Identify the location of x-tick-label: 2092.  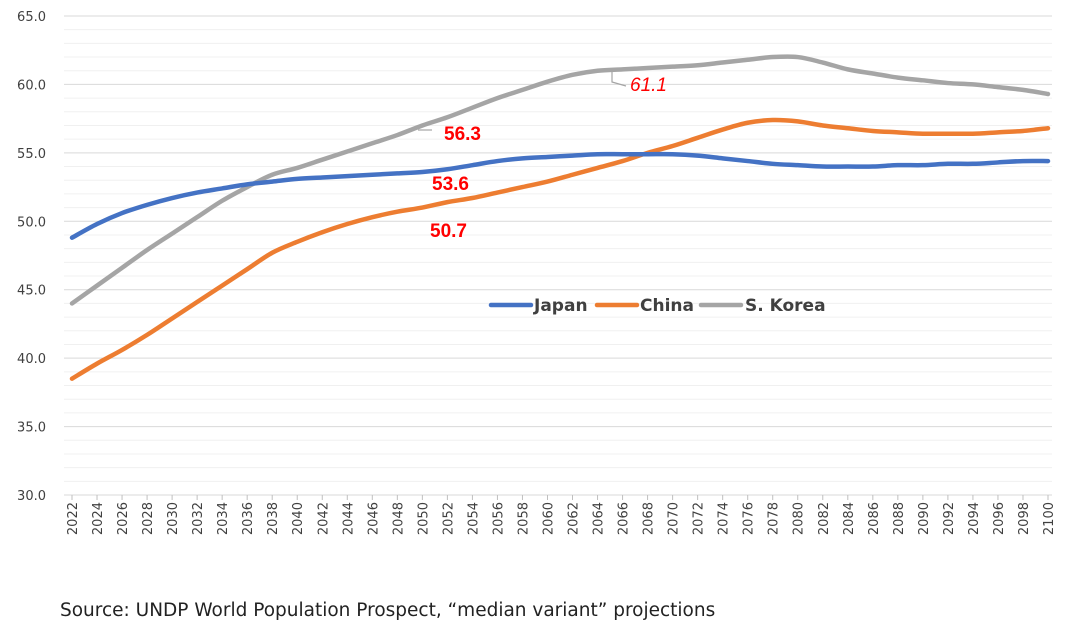
(949, 518).